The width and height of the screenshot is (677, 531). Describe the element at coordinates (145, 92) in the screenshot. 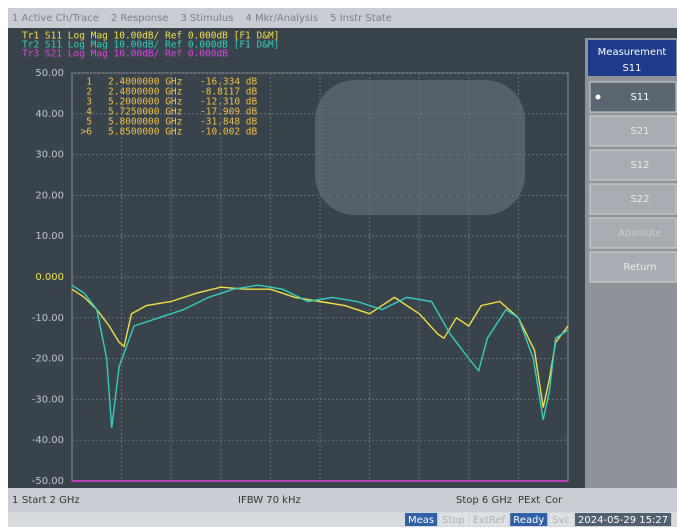

I see `marker-readout: 2.4800000 GHz` at that location.